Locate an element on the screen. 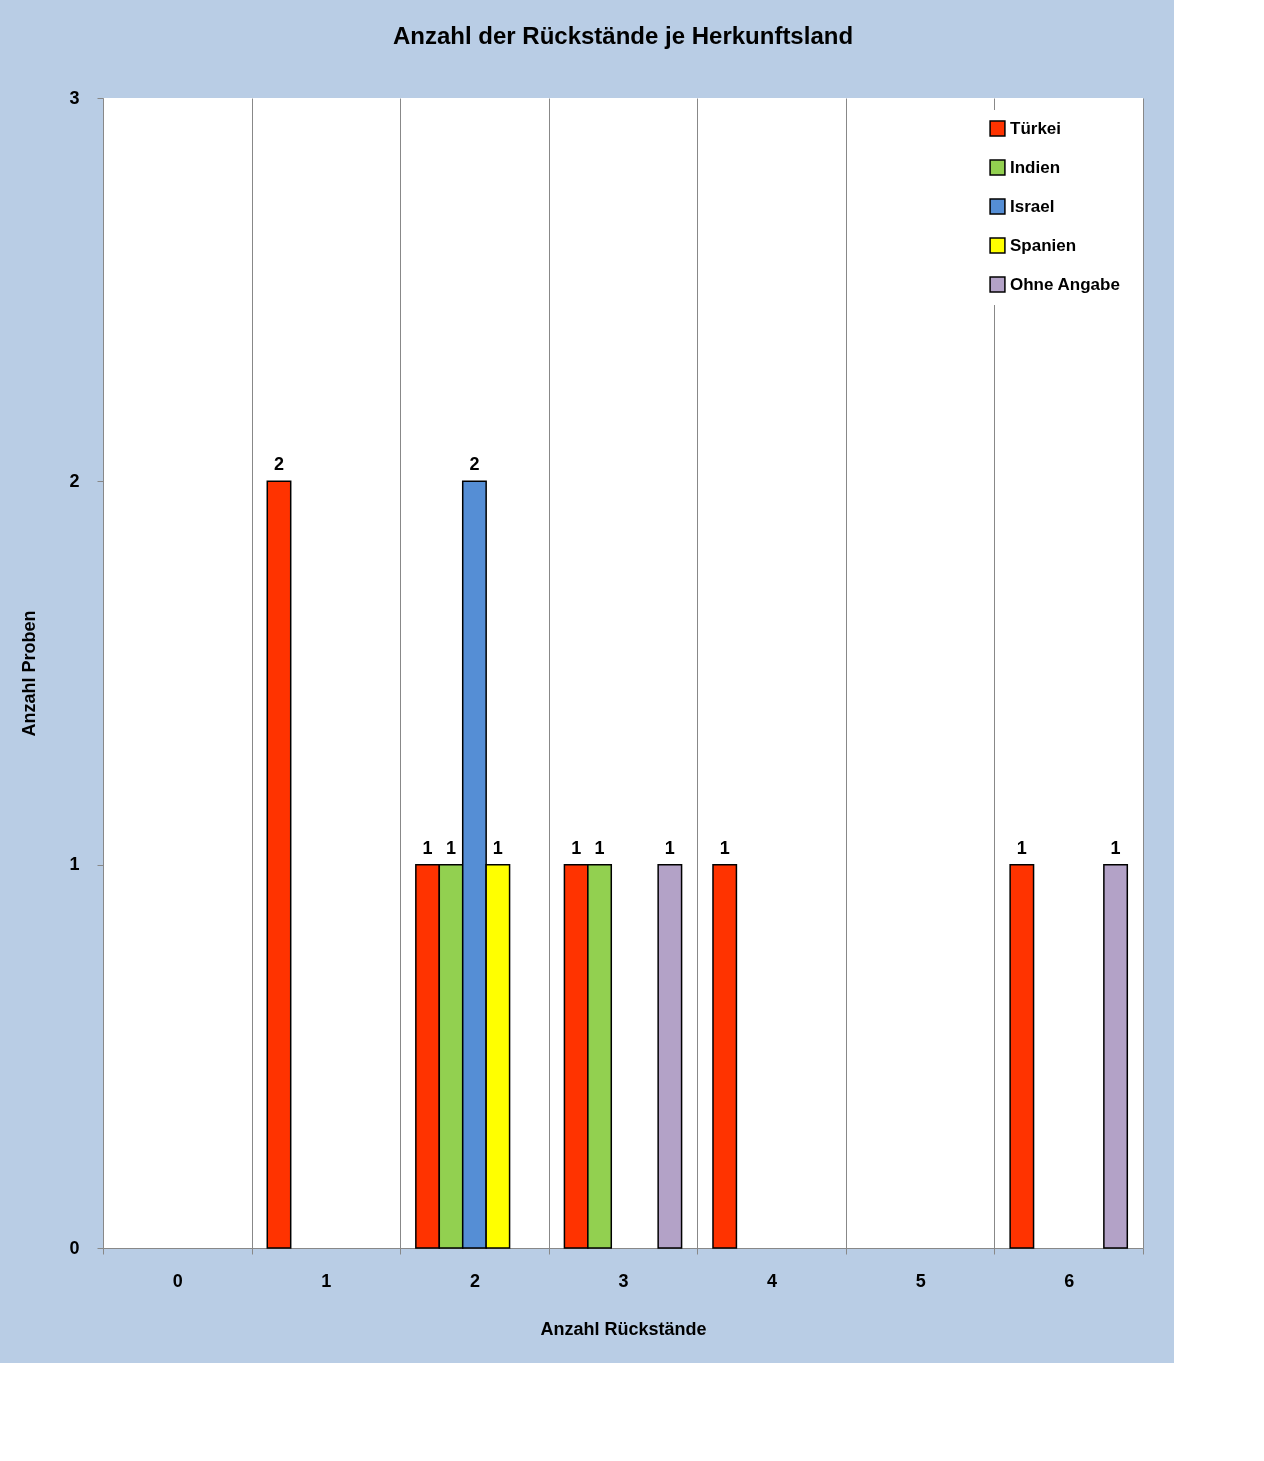 The width and height of the screenshot is (1264, 1461). x-tick-label: 6 is located at coordinates (1069, 1280).